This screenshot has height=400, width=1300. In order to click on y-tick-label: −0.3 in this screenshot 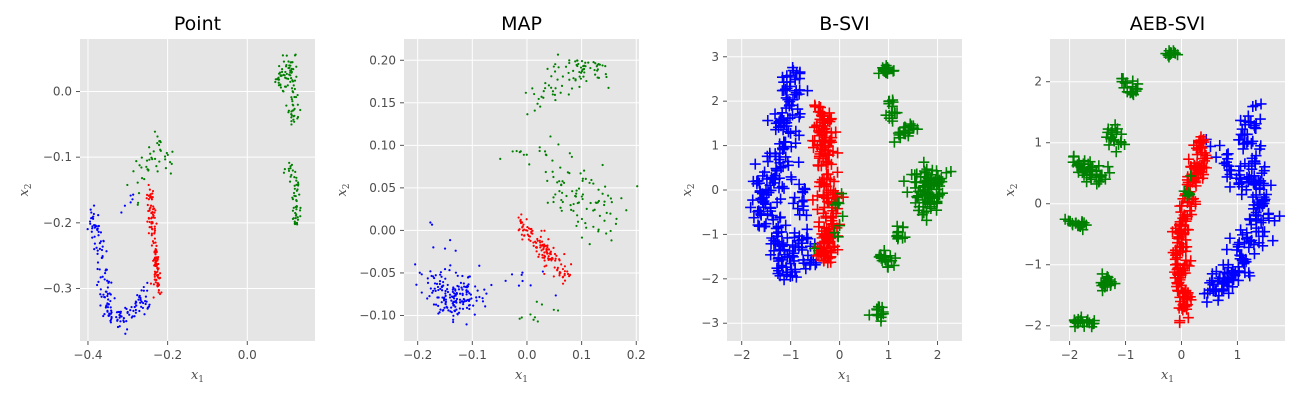, I will do `click(57, 288)`.